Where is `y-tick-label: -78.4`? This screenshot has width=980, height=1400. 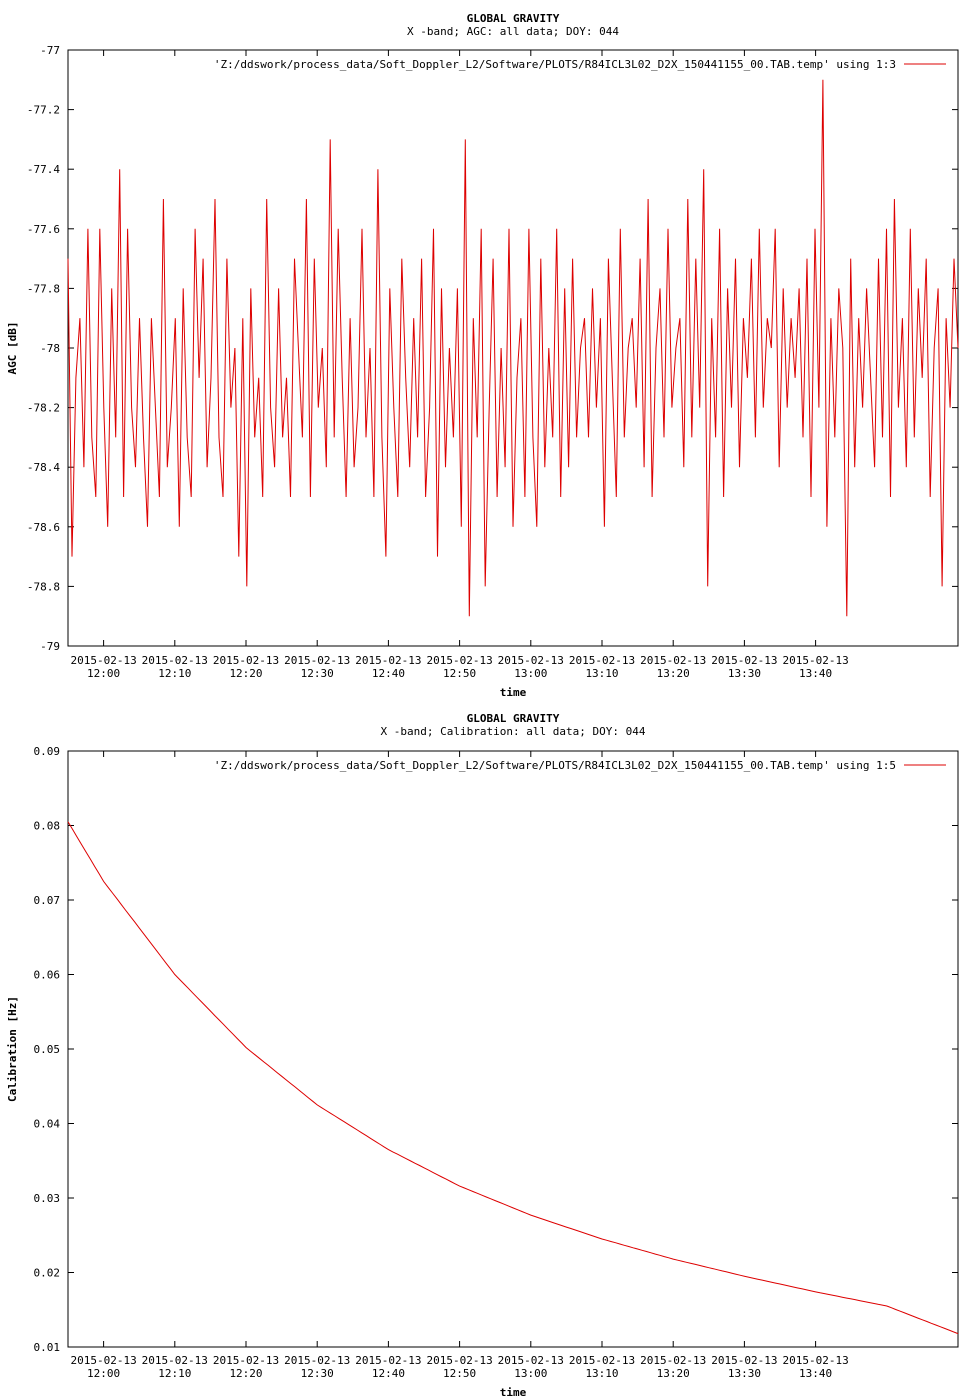
y-tick-label: -78.4 is located at coordinates (43, 467).